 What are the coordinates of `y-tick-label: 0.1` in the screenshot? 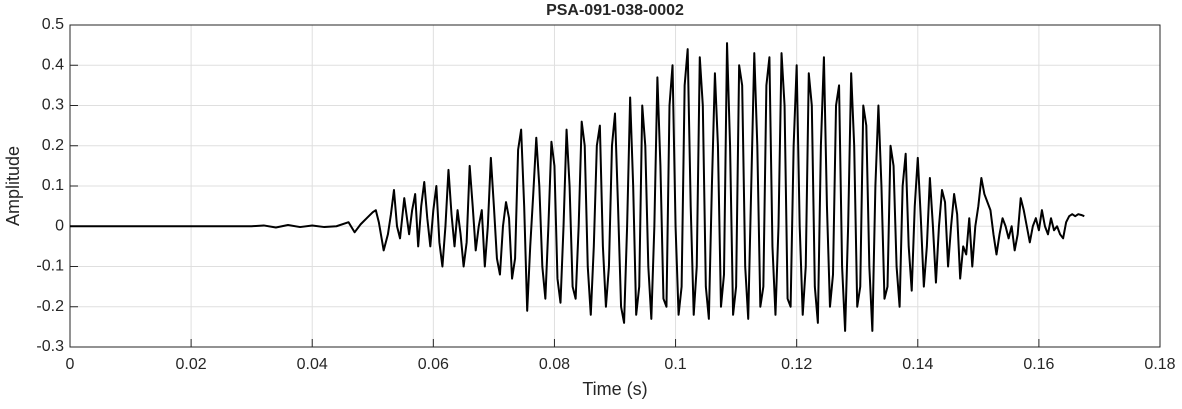 It's located at (53, 185).